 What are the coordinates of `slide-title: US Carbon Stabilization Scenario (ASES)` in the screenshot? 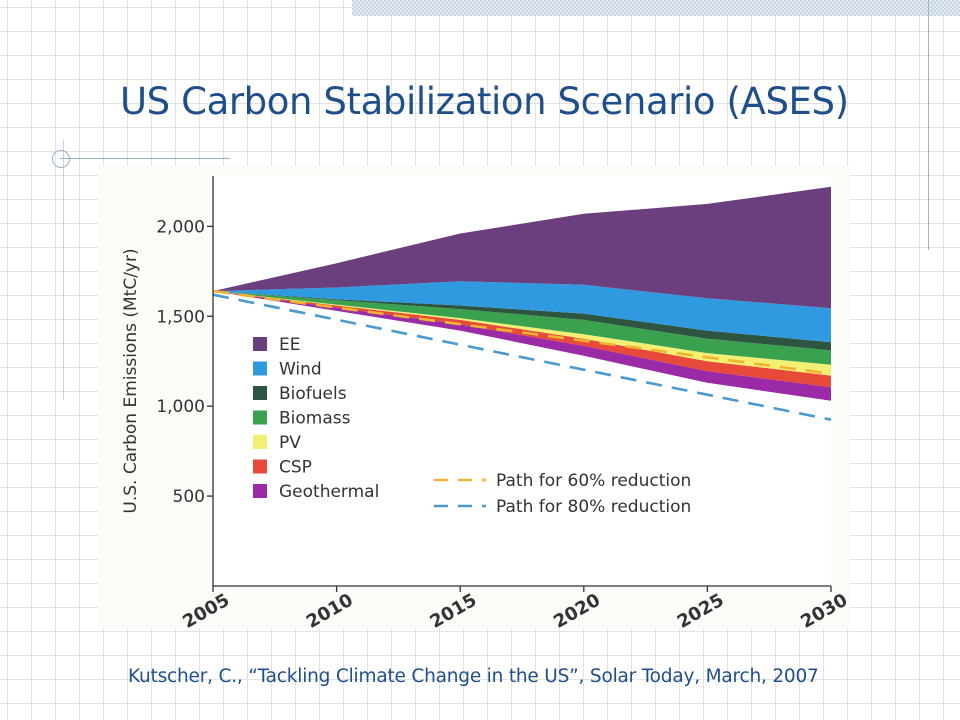 It's located at (484, 101).